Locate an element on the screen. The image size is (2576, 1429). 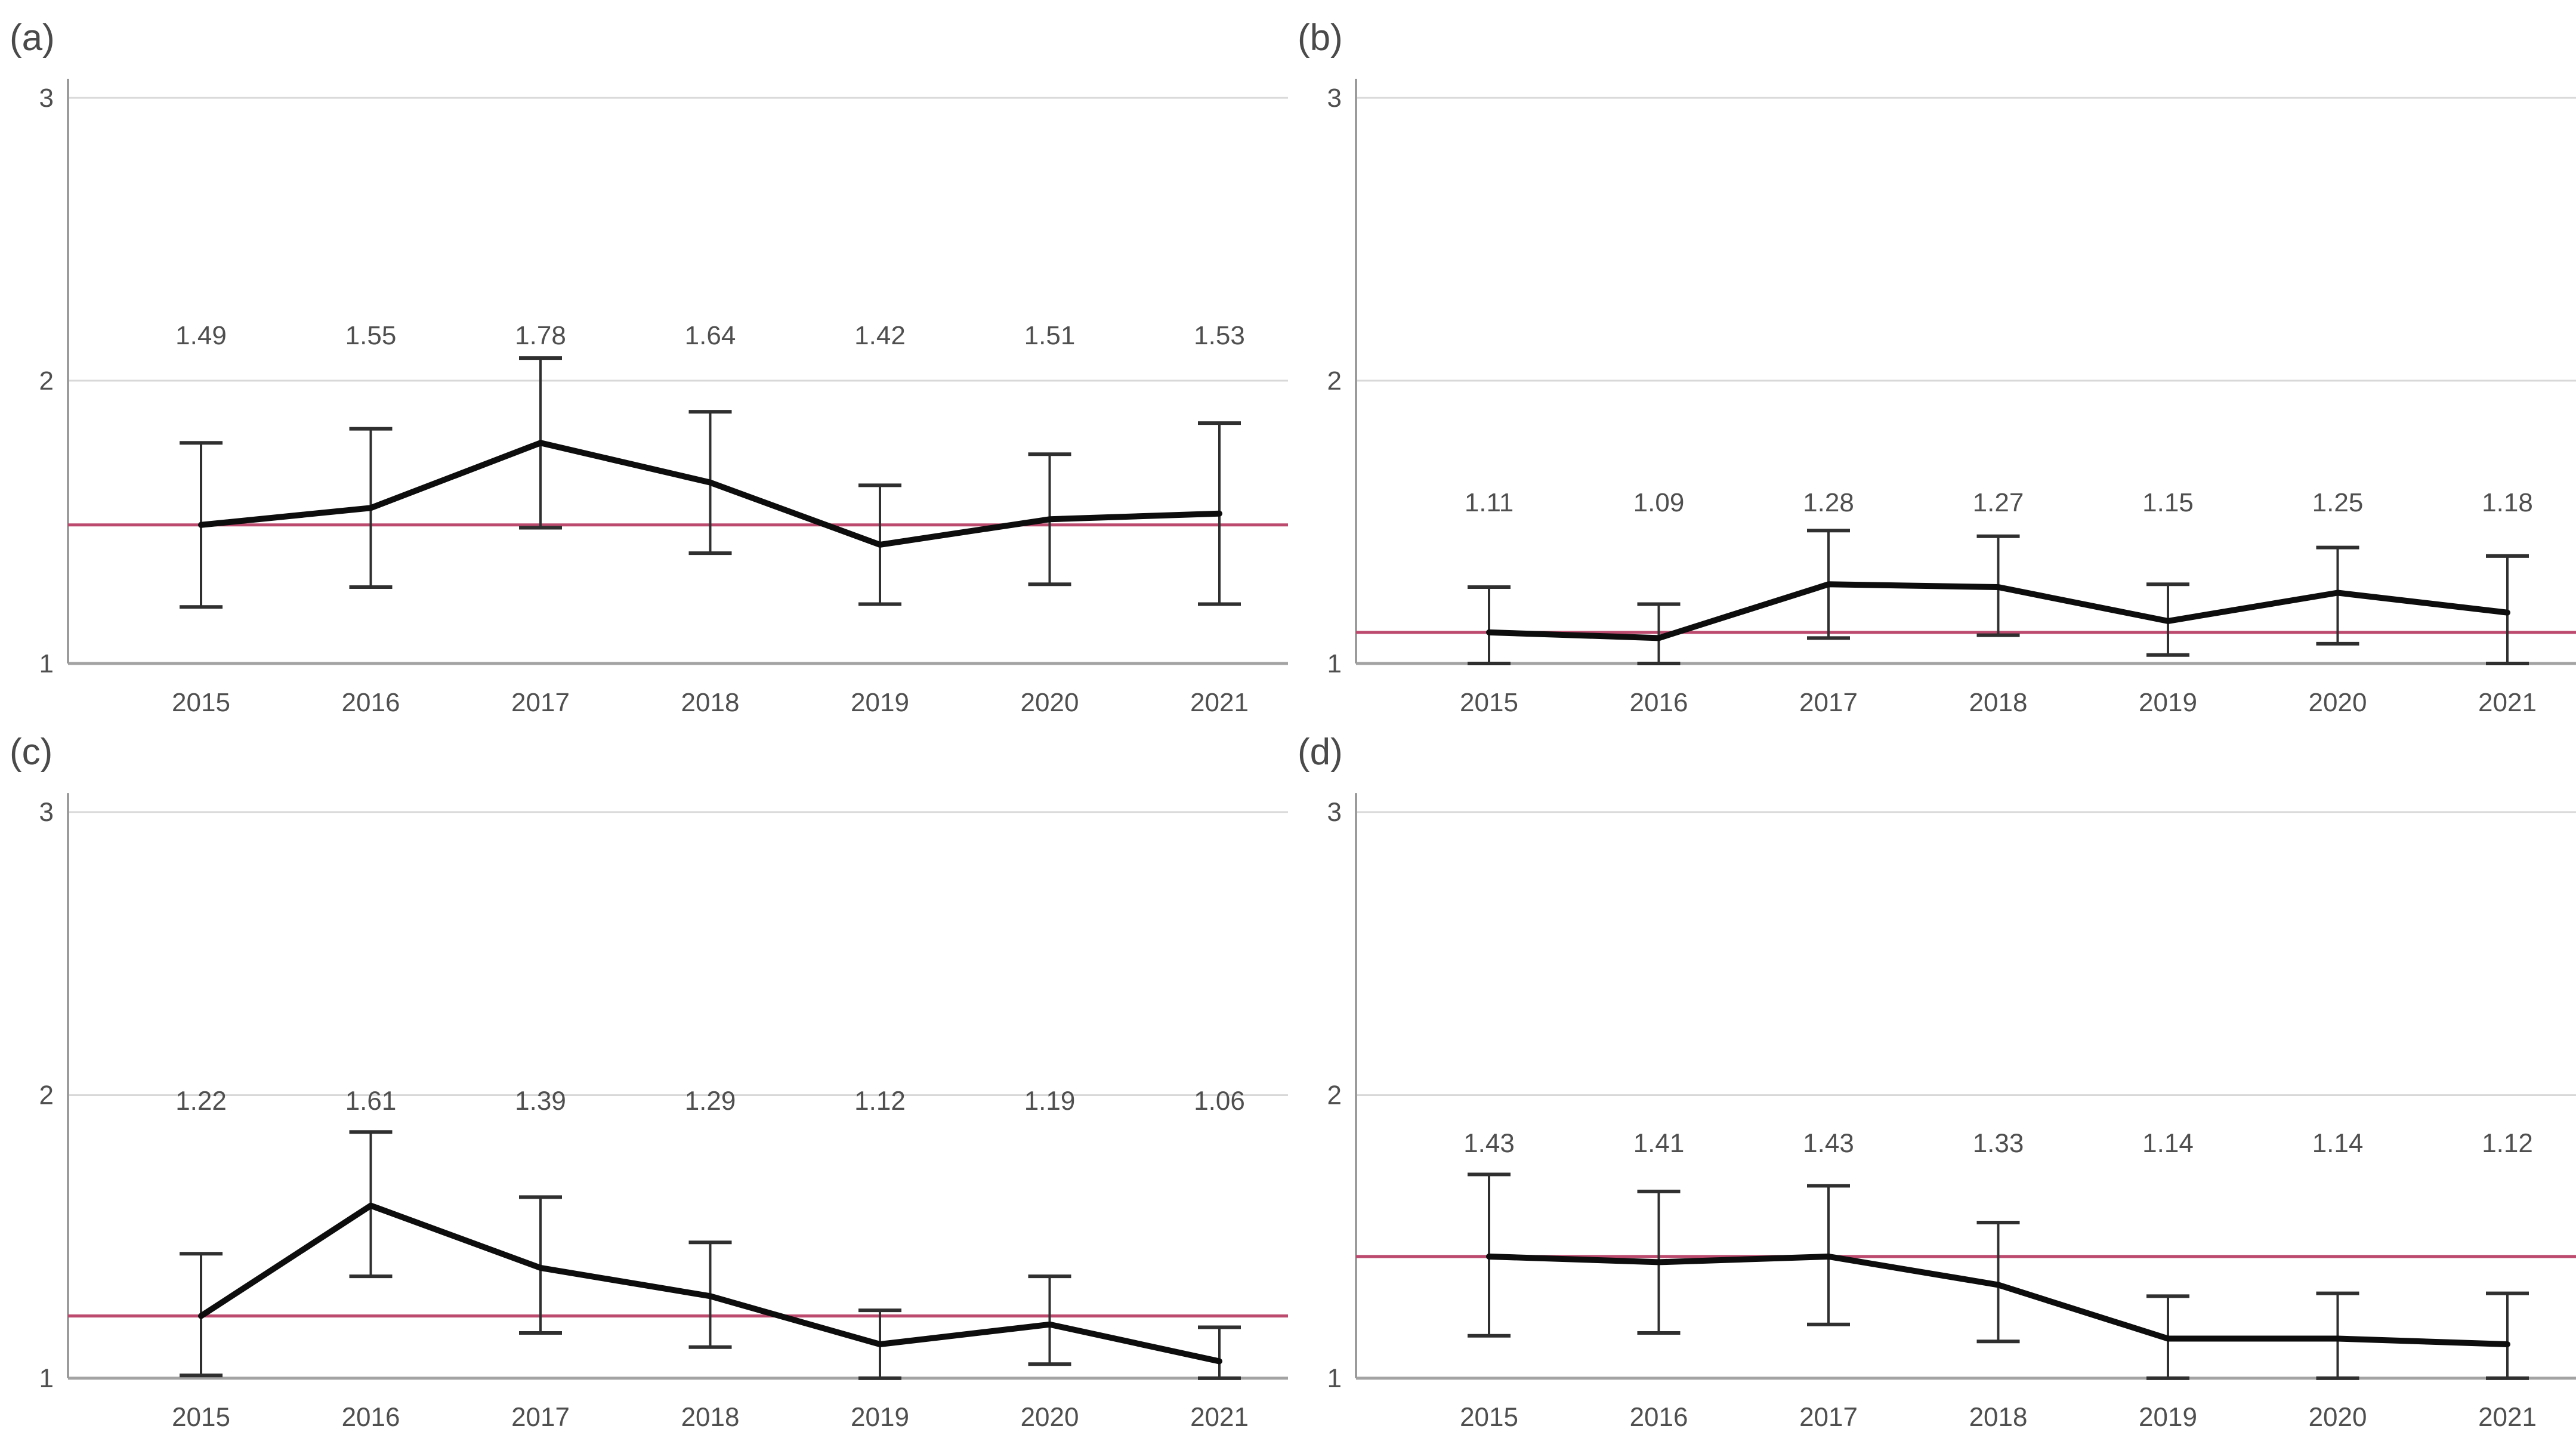
data-label: 1.15 is located at coordinates (2168, 503).